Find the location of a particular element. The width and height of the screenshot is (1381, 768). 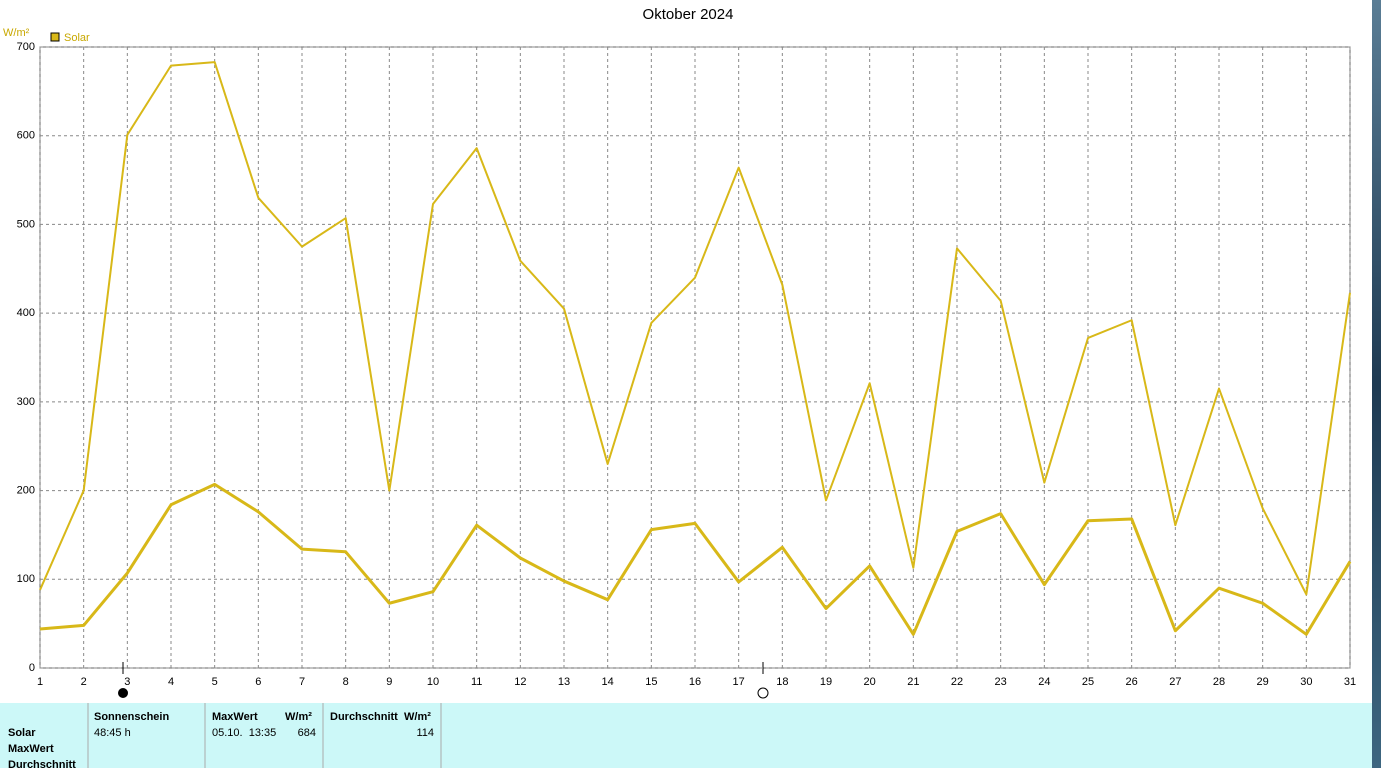

table-header: Sonnenschein is located at coordinates (131, 717).